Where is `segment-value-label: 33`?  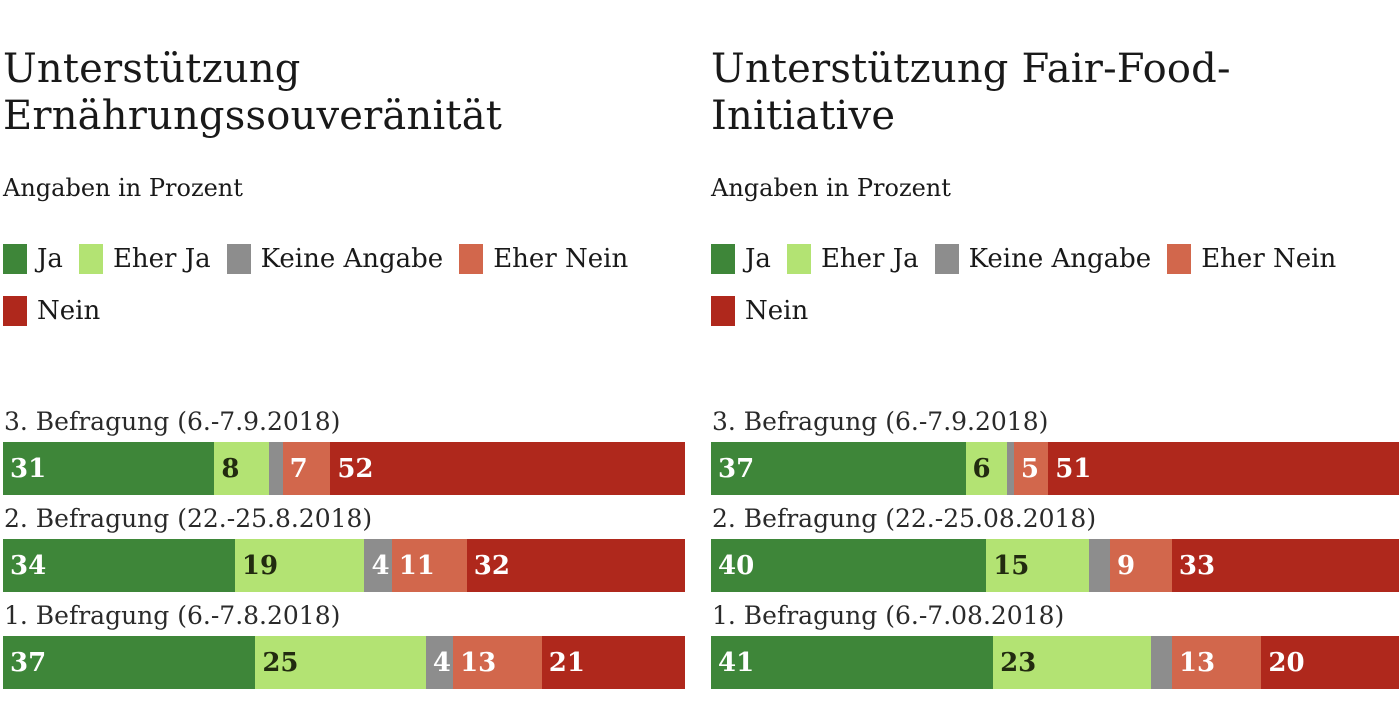
segment-value-label: 33 is located at coordinates (1197, 565).